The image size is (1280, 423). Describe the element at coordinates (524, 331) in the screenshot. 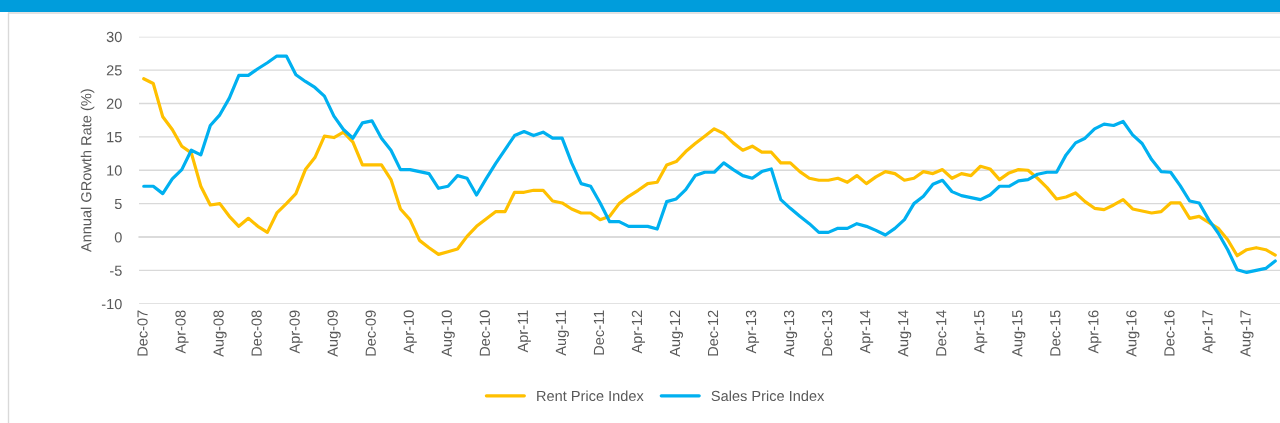

I see `x-tick-label: Apr-11` at that location.